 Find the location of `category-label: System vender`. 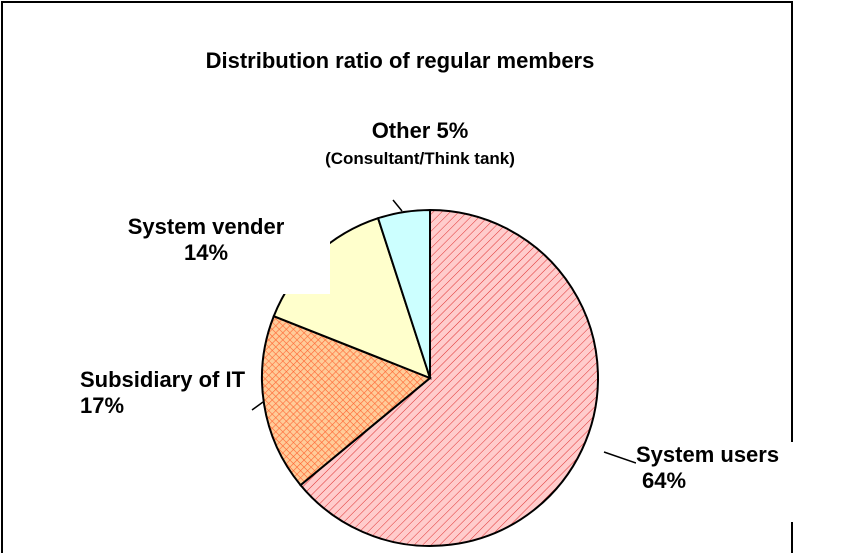

category-label: System vender is located at coordinates (206, 226).